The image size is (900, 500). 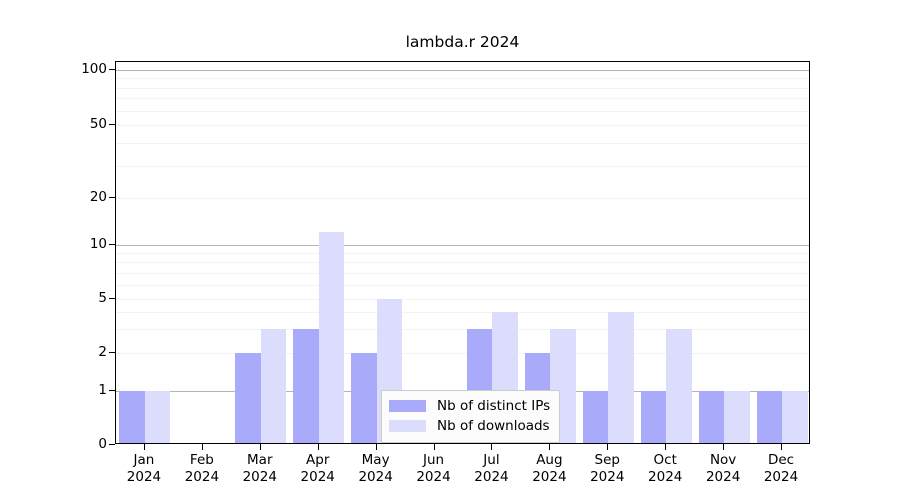 What do you see at coordinates (494, 406) in the screenshot?
I see `legend-label: Nb of distinct IPs` at bounding box center [494, 406].